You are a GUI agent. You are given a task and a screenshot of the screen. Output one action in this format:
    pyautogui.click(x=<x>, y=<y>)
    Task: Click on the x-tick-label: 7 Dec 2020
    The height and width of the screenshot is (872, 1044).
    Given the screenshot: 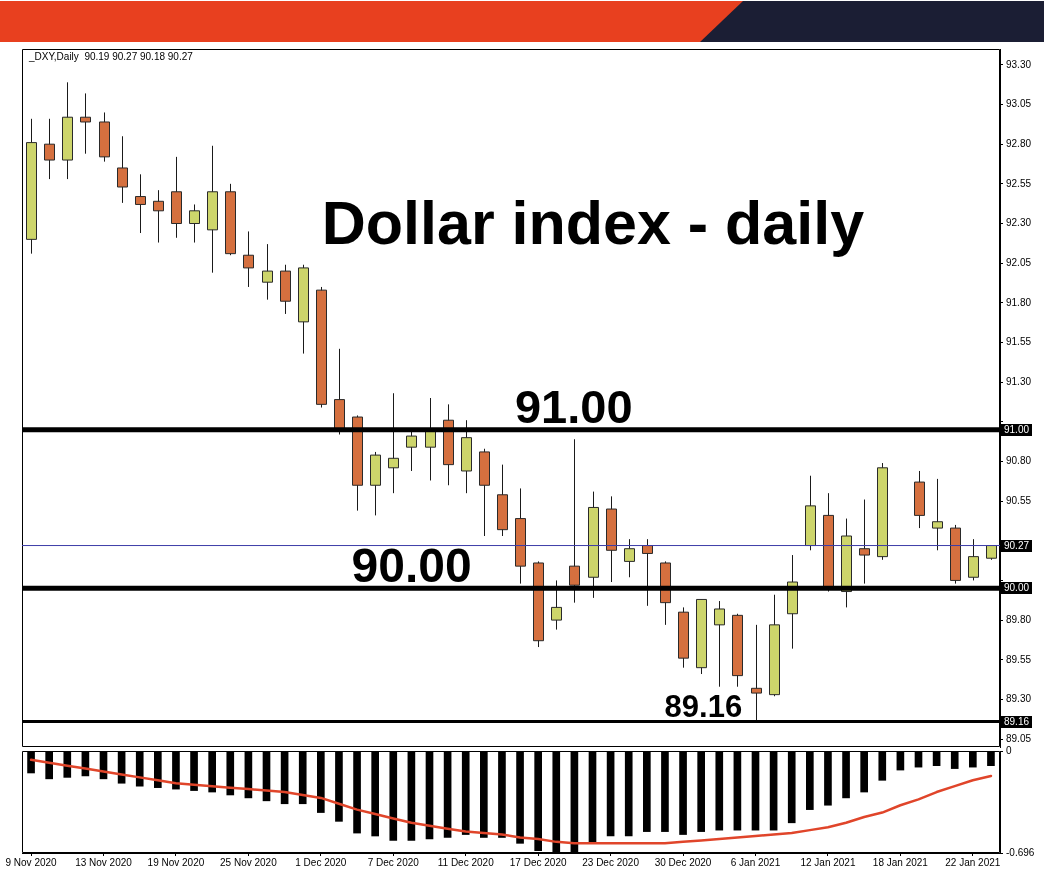 What is the action you would take?
    pyautogui.click(x=393, y=862)
    